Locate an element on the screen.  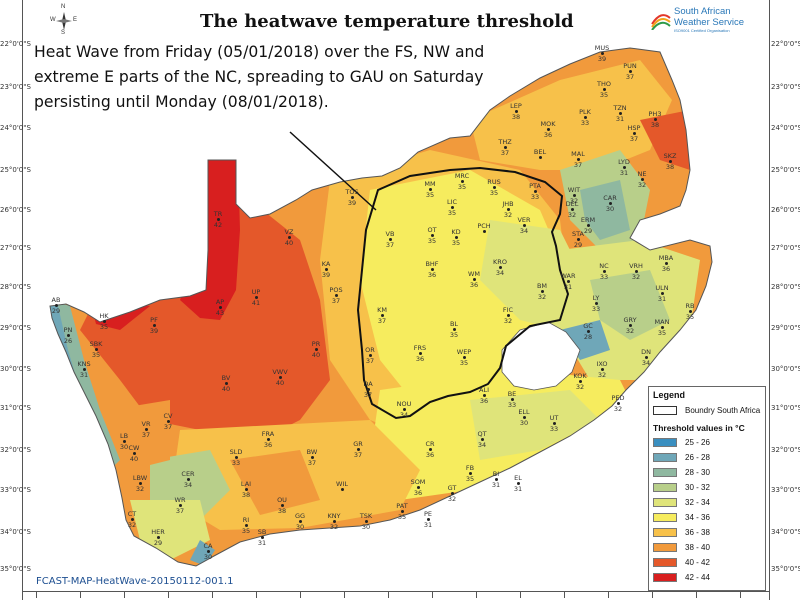
lat-label: 28°0'0"S is located at coordinates (15, 287).